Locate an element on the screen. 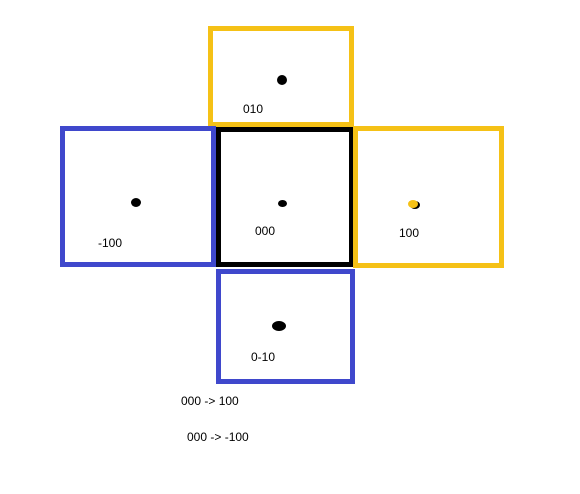  note-transition-1: 000 -> 100 is located at coordinates (210, 401).